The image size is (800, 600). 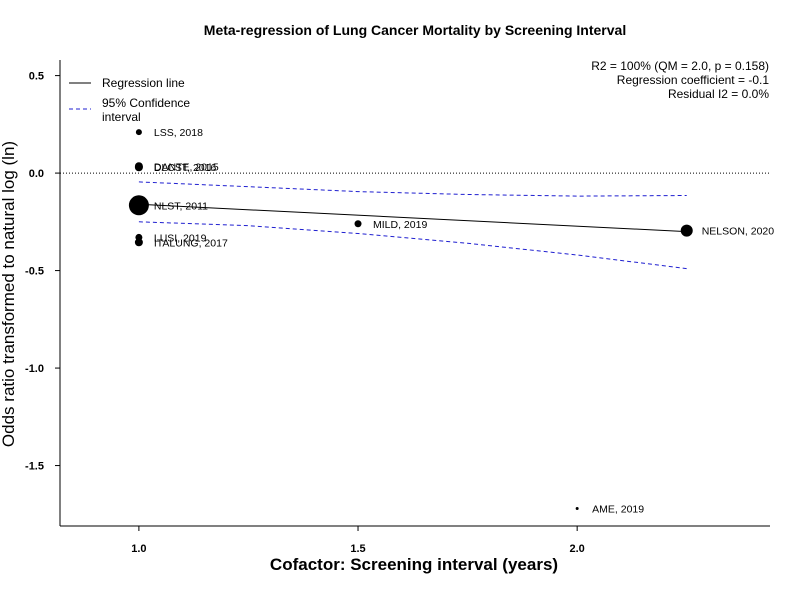 What do you see at coordinates (34, 467) in the screenshot?
I see `y-tick-label: -1.5` at bounding box center [34, 467].